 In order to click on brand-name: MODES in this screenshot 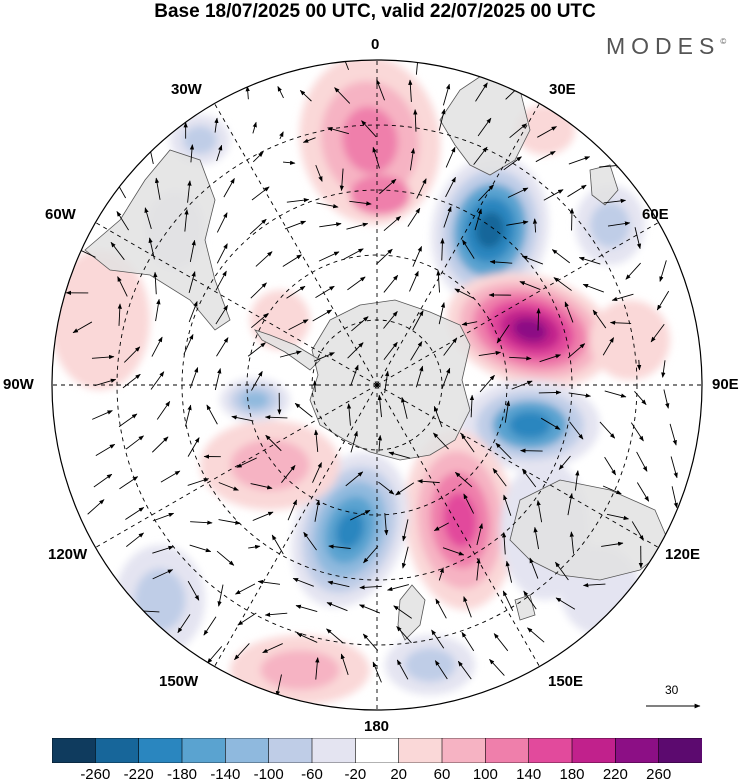, I will do `click(663, 46)`.